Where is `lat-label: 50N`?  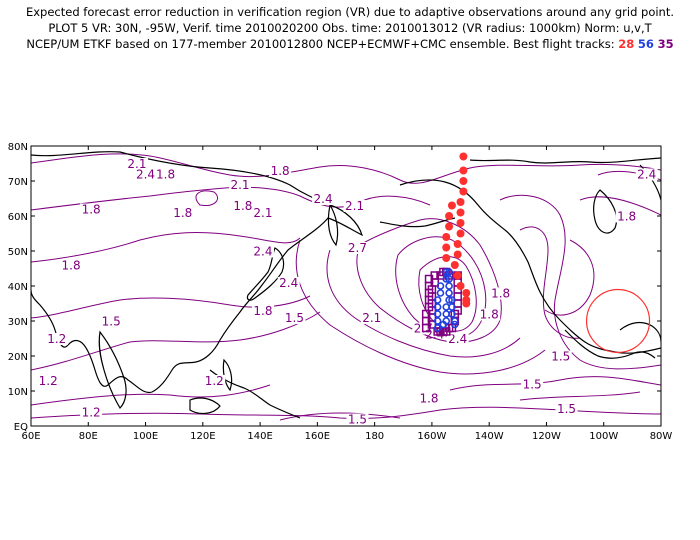
lat-label: 50N is located at coordinates (18, 252).